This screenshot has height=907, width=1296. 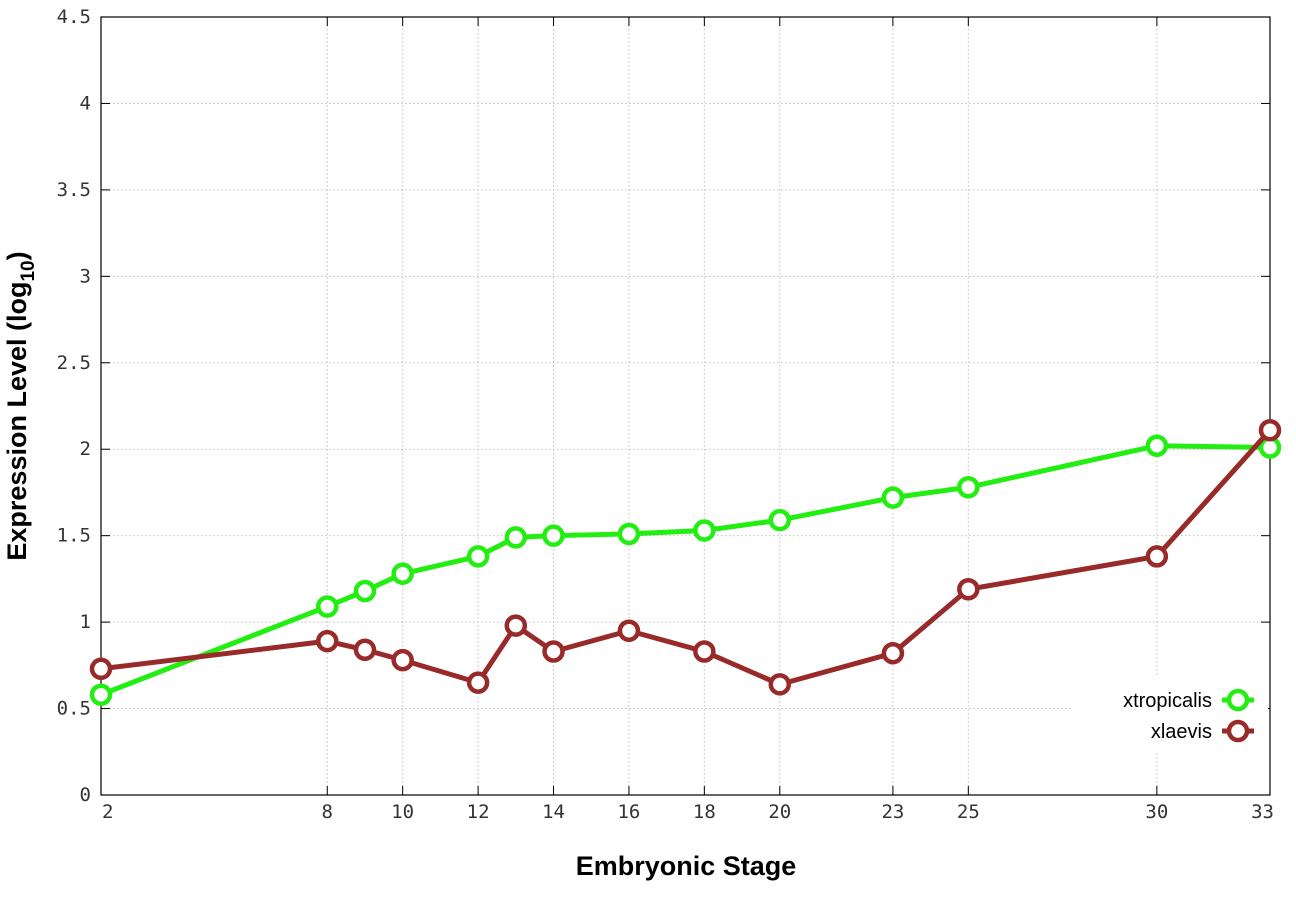 What do you see at coordinates (85, 103) in the screenshot?
I see `y-tick-label: 4` at bounding box center [85, 103].